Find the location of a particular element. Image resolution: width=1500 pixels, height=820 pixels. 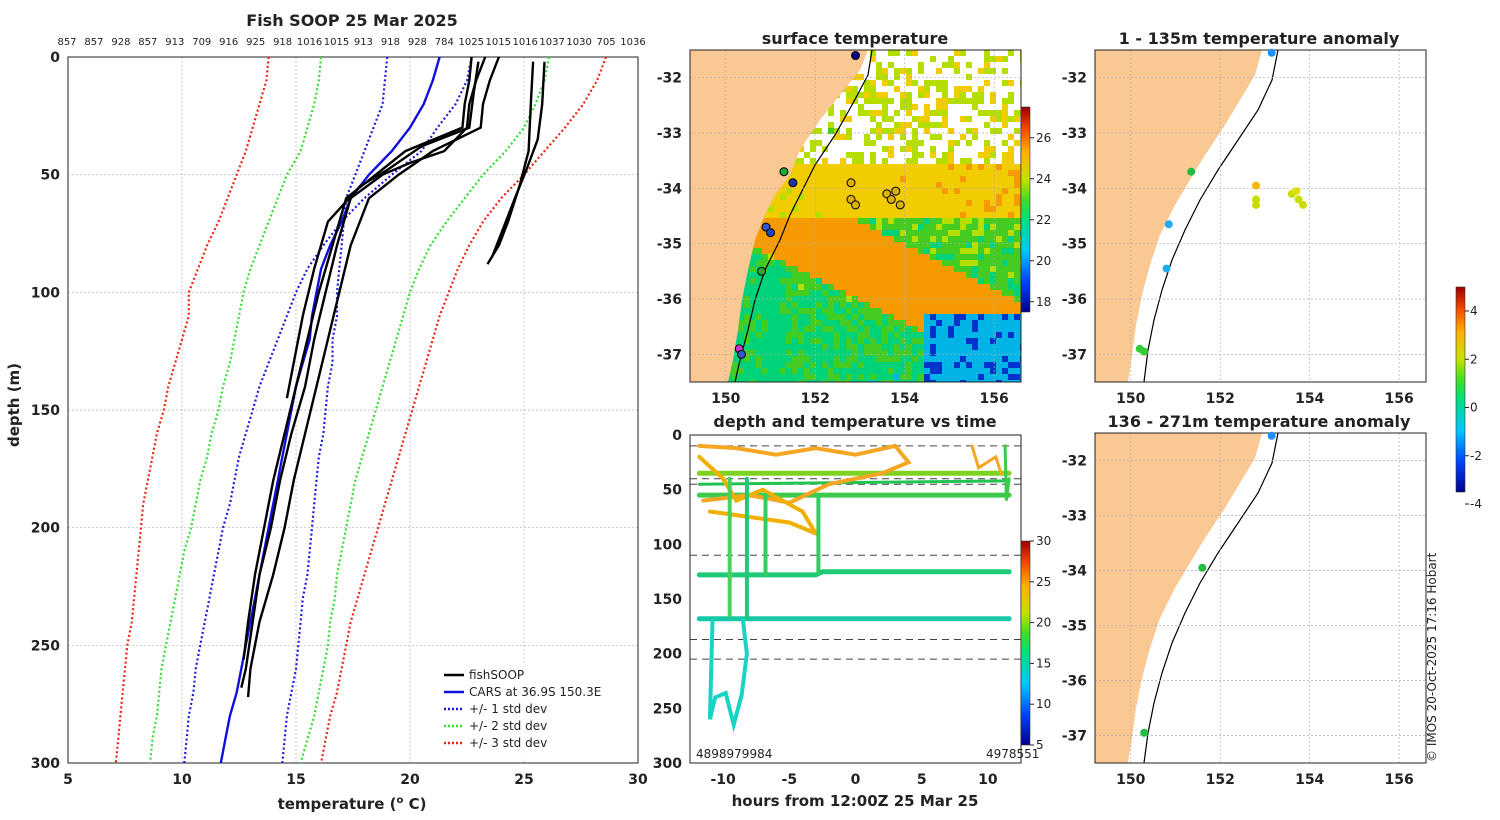

dt-xtick-label: -10 is located at coordinates (723, 780).